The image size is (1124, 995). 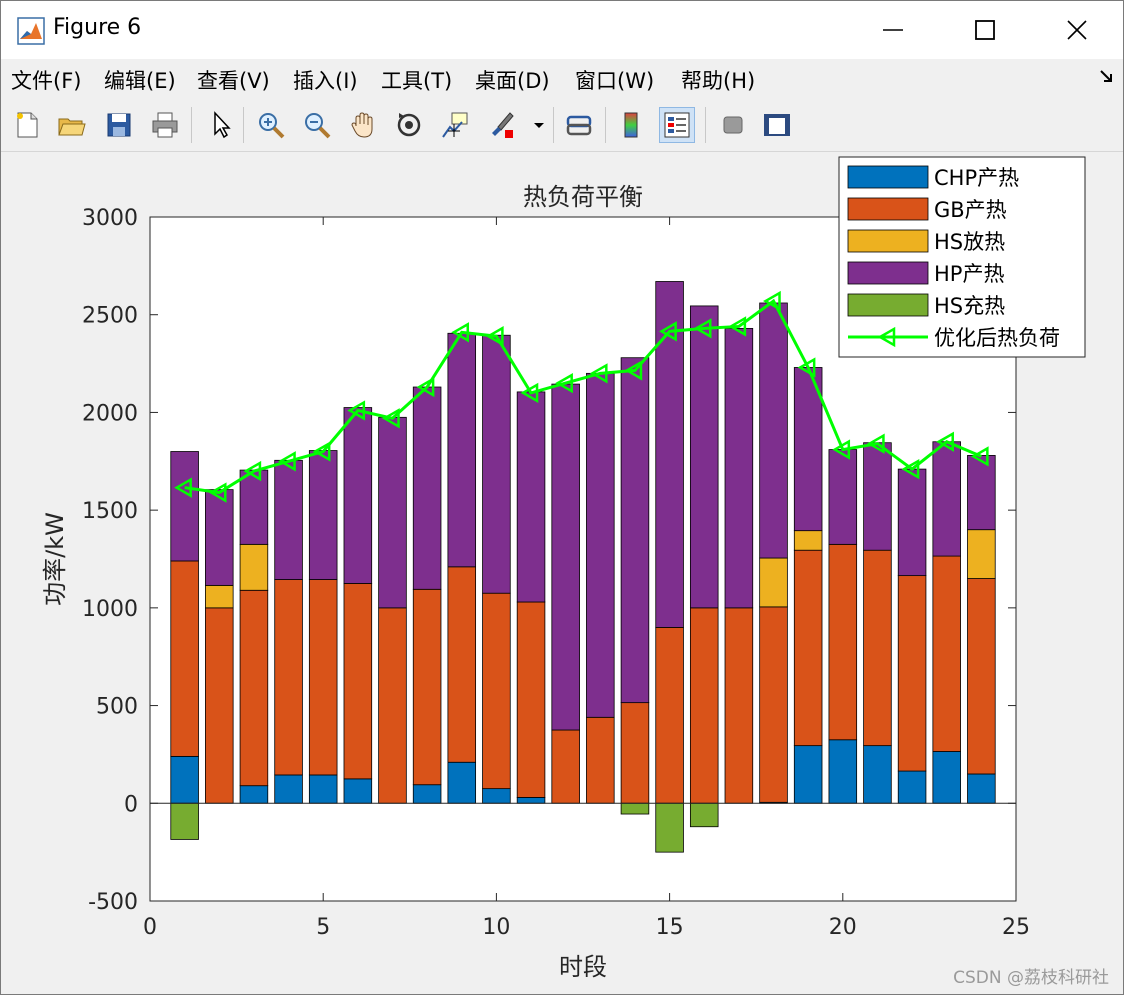 What do you see at coordinates (71, 125) in the screenshot?
I see `open-file-icon` at bounding box center [71, 125].